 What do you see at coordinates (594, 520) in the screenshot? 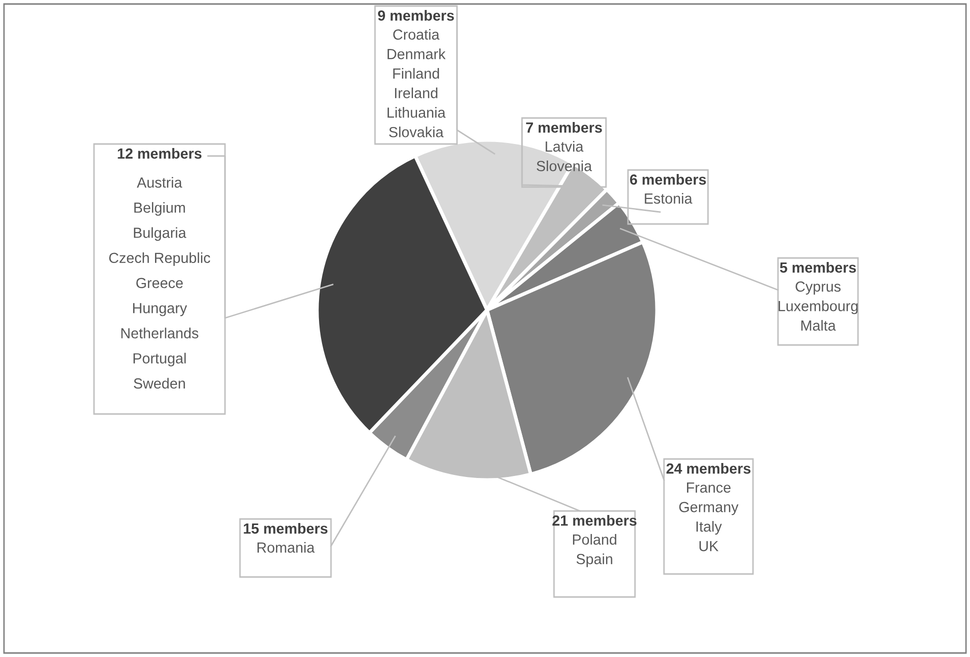
I see `slice-label: 21 members` at bounding box center [594, 520].